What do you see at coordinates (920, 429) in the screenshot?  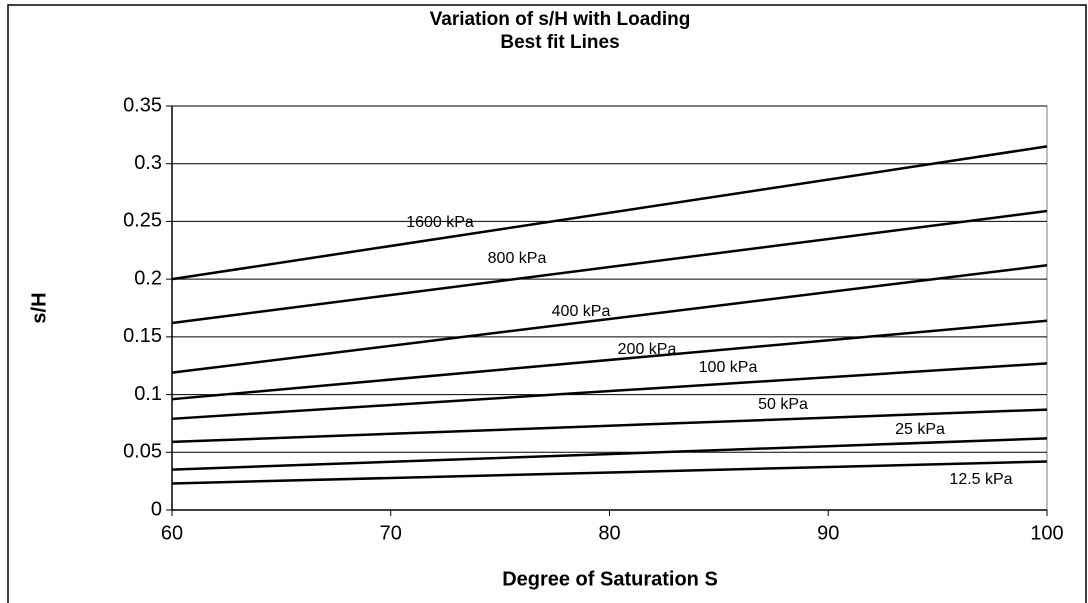 I see `series-label: 25 kPa` at bounding box center [920, 429].